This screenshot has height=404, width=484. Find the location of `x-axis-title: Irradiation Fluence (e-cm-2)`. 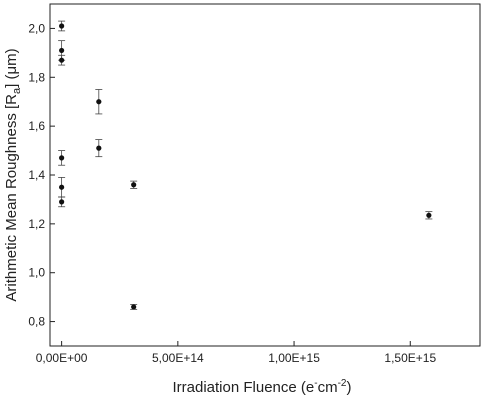

x-axis-title: Irradiation Fluence (e-cm-2) is located at coordinates (262, 387).